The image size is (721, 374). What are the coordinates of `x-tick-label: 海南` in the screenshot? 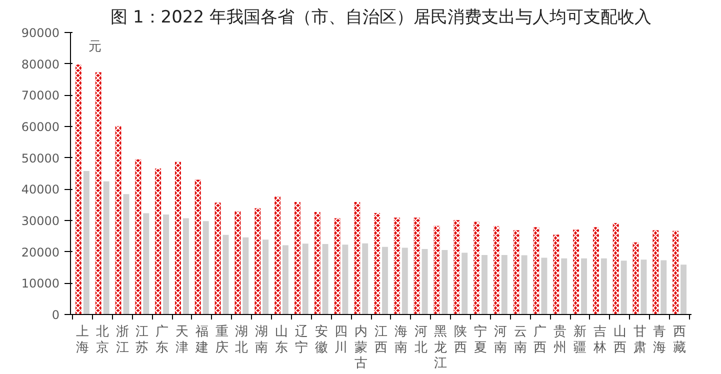 It's located at (401, 340).